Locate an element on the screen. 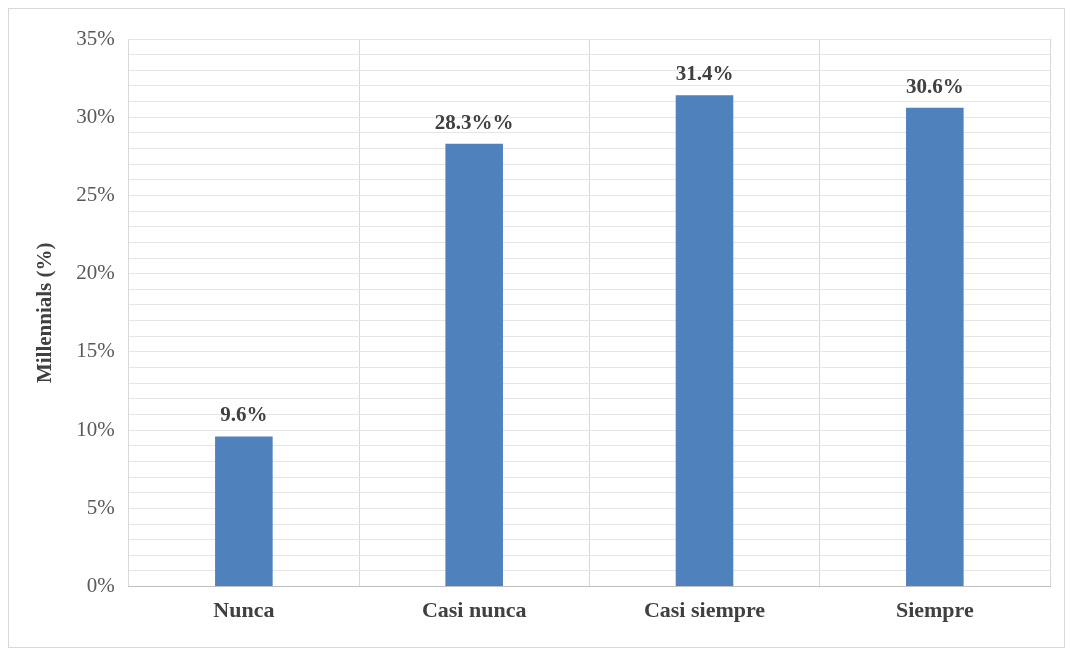 Image resolution: width=1071 pixels, height=654 pixels. y-tick-label: 30% is located at coordinates (95, 115).